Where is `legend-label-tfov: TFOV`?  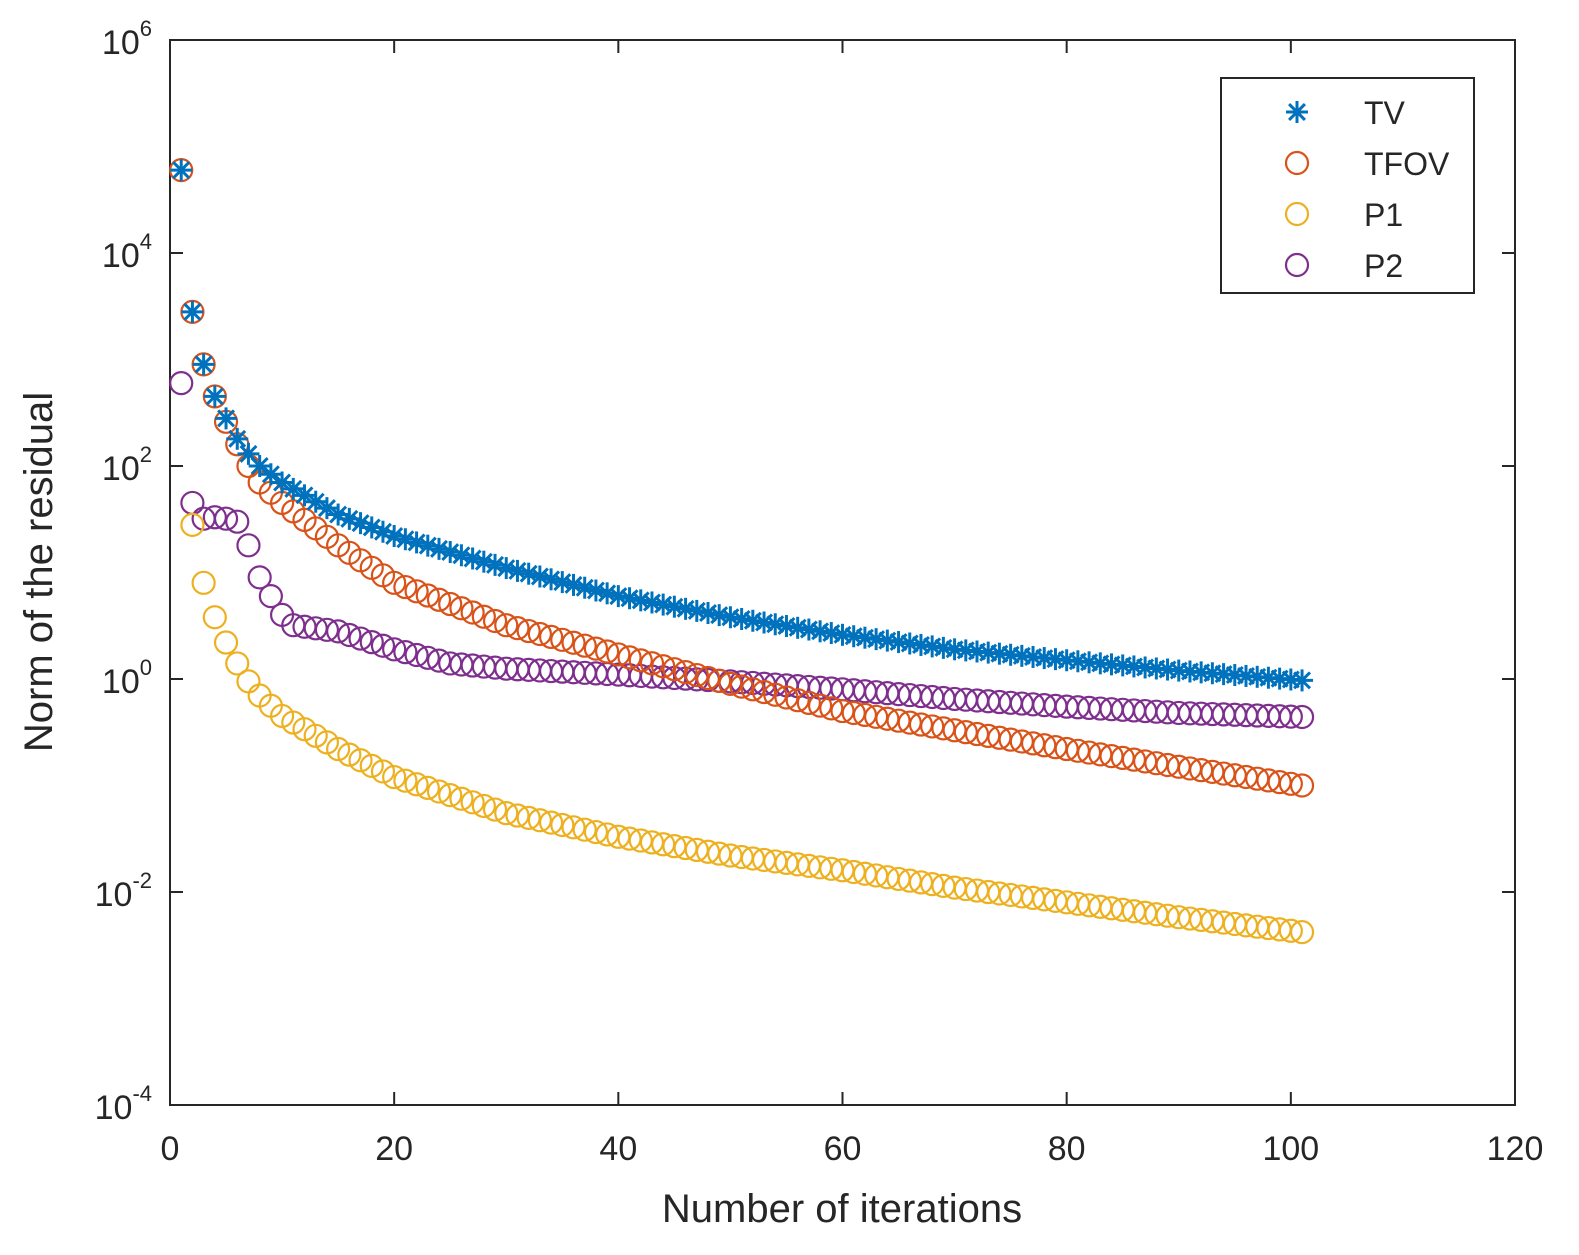
legend-label-tfov: TFOV is located at coordinates (1407, 164).